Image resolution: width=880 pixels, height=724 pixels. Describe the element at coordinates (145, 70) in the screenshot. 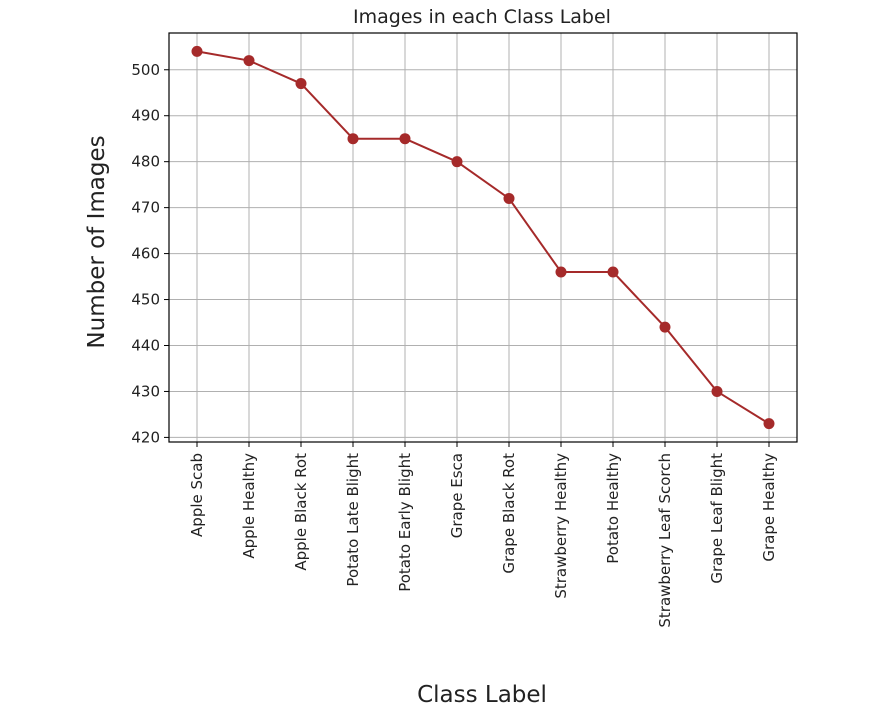

I see `y-tick-label: 500` at that location.